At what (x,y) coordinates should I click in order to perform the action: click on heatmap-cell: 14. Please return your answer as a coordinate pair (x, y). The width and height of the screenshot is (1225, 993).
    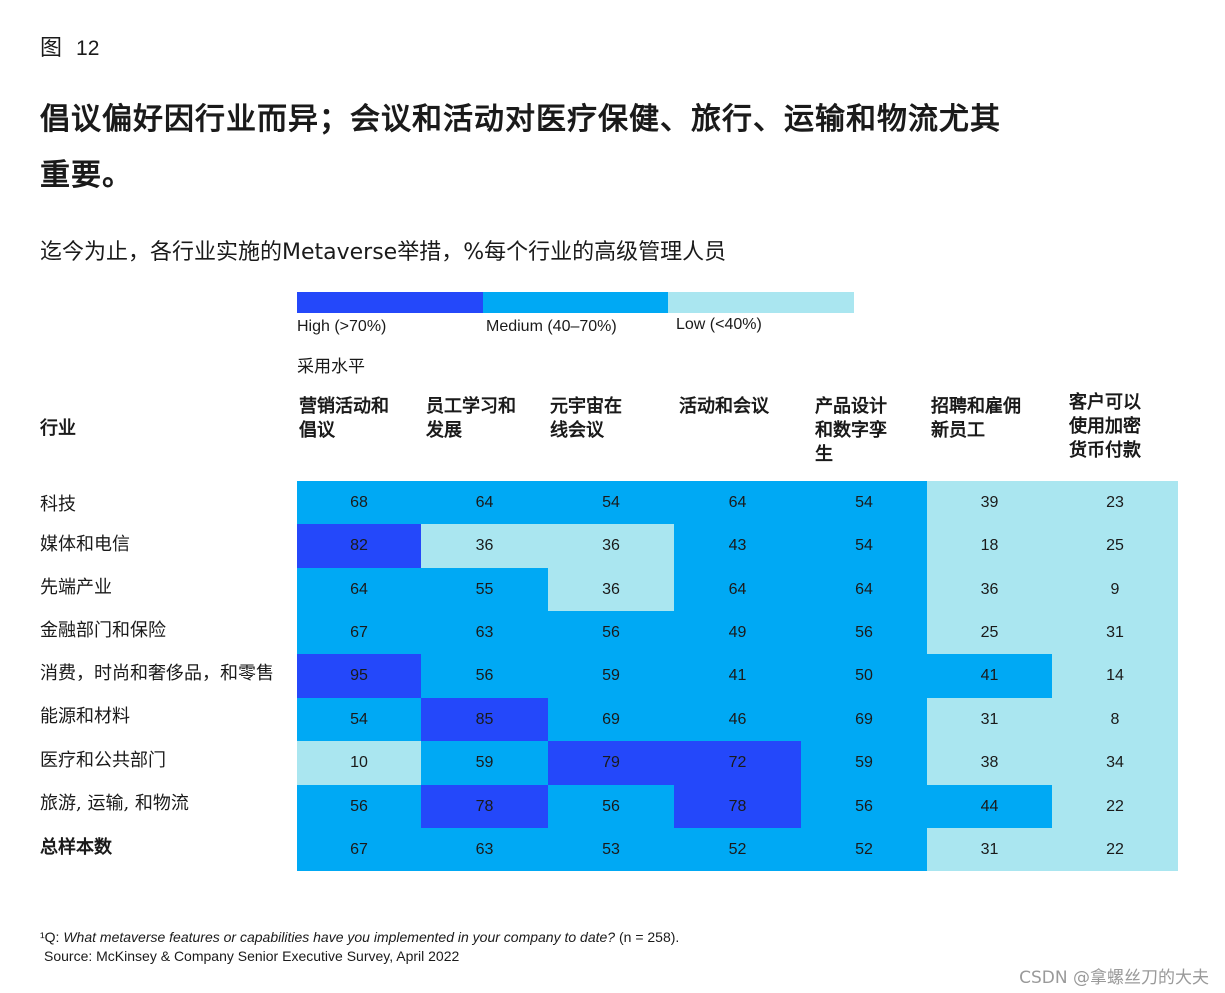
    Looking at the image, I should click on (1115, 676).